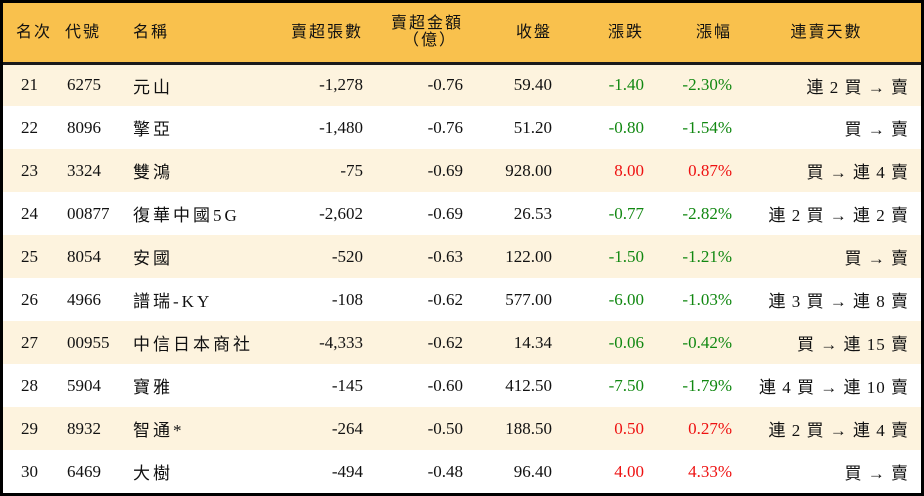  Describe the element at coordinates (29, 127) in the screenshot. I see `cell-rank: 22` at that location.